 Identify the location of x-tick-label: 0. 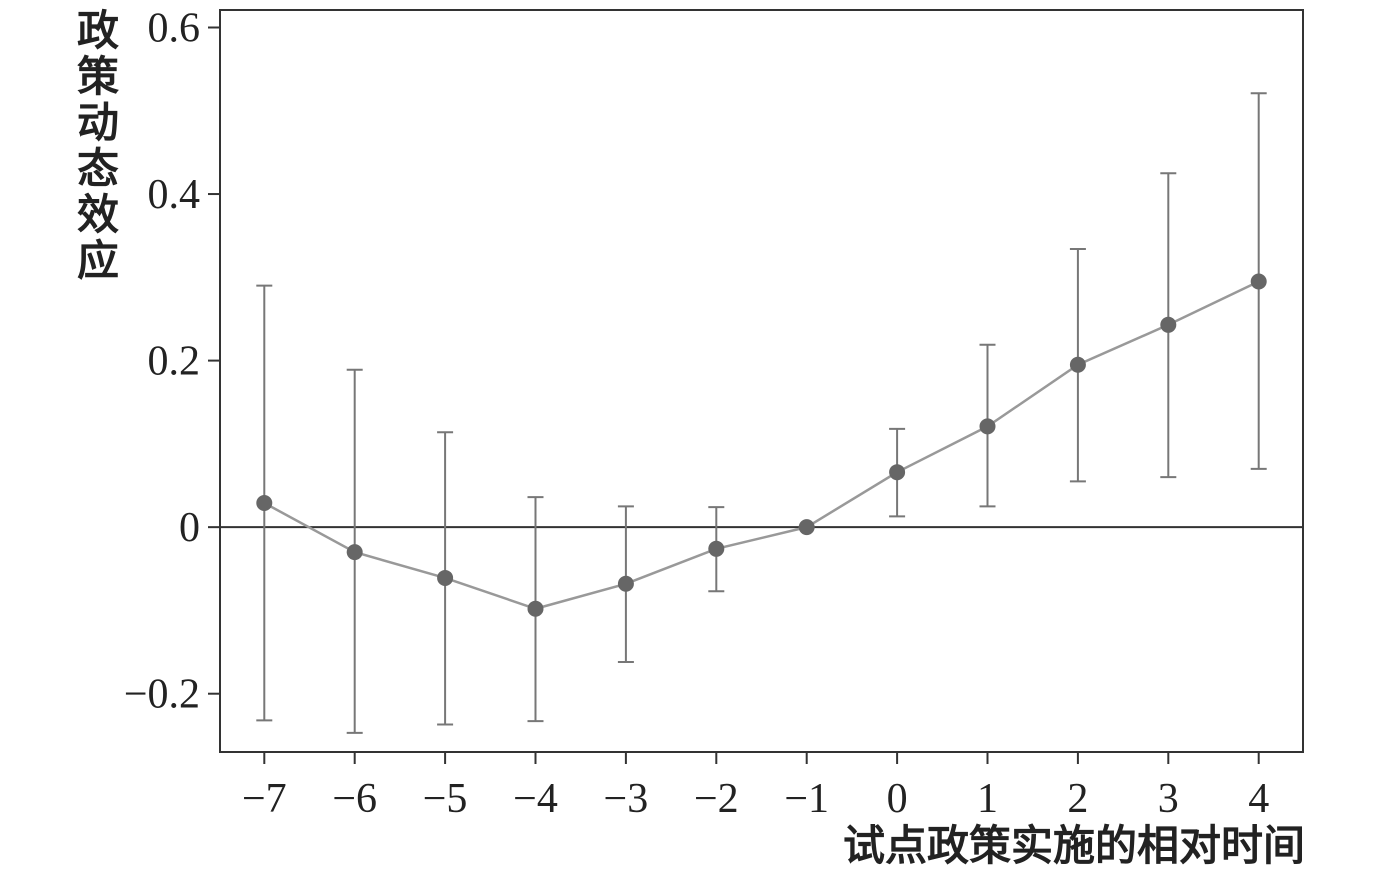
(897, 799).